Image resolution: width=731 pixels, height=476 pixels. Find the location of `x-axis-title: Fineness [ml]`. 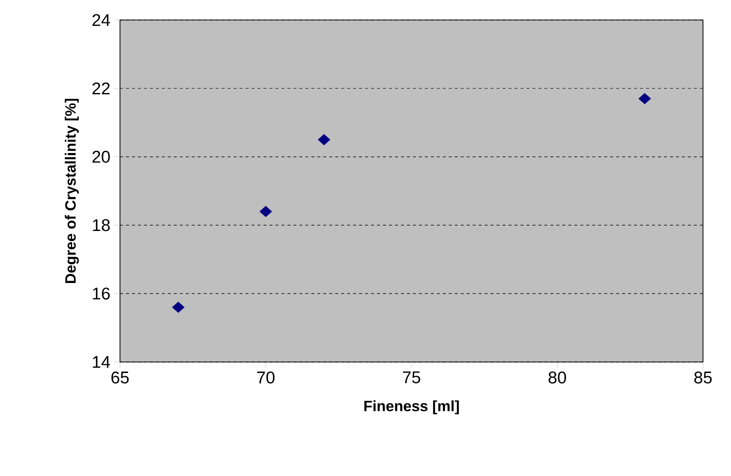

x-axis-title: Fineness [ml] is located at coordinates (411, 407).